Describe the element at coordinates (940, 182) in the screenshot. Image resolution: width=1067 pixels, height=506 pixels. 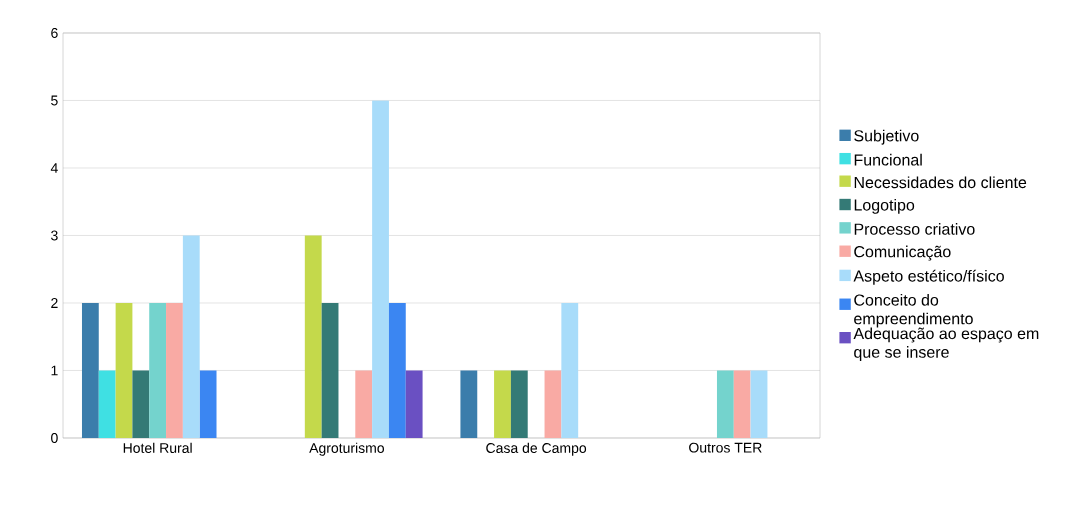
I see `legend-label: Necessidades do cliente` at that location.